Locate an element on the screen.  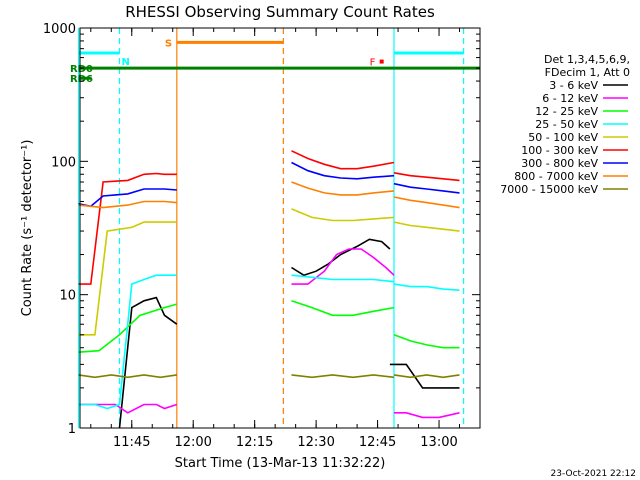
status-bar-label: RD6 is located at coordinates (81, 79).